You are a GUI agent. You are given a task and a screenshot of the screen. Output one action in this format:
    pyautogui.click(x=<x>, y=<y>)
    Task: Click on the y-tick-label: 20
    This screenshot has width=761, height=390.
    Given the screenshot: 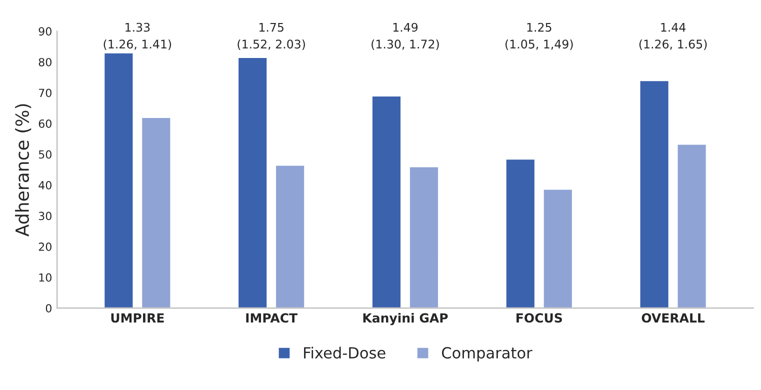 What is the action you would take?
    pyautogui.click(x=45, y=246)
    